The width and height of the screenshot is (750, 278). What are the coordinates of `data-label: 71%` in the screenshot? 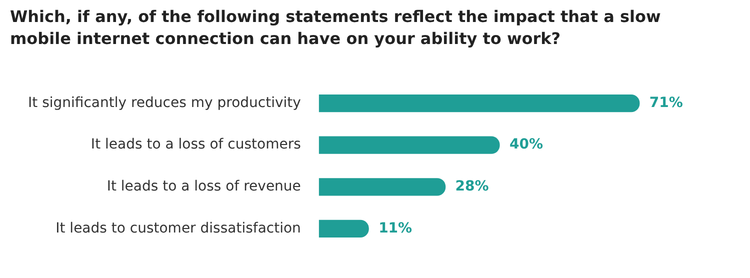 It's located at (666, 102).